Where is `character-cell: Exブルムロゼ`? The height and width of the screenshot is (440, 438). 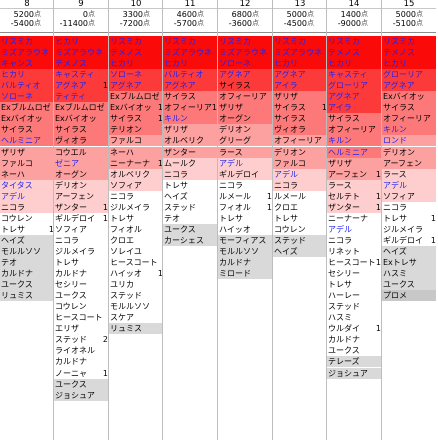 character-cell: Exブルムロゼ is located at coordinates (136, 97).